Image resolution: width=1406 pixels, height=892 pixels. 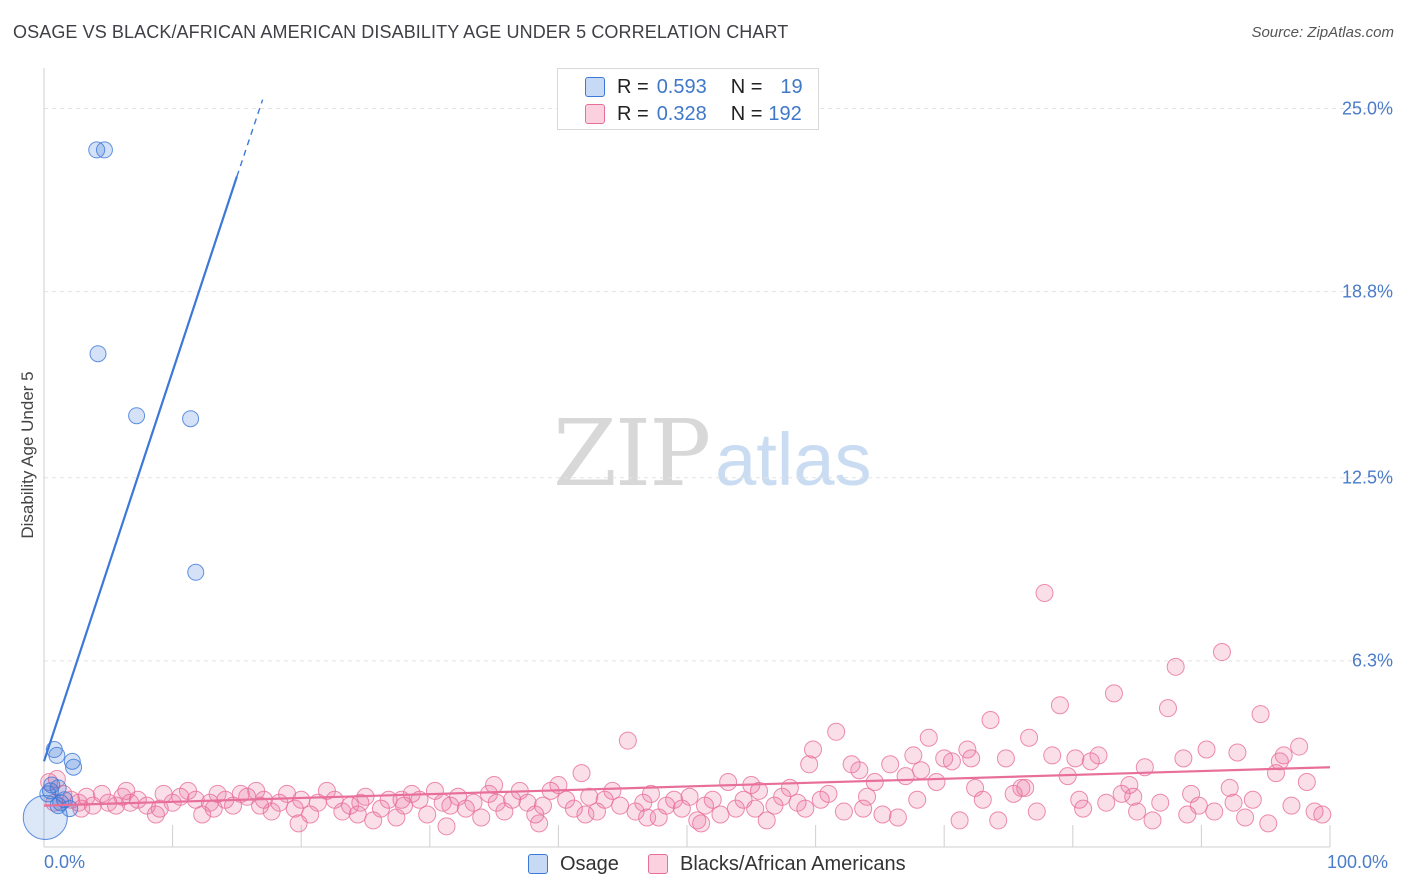 I want to click on legend-row-osage: R = 0.593 N = 19, so click(x=694, y=87).